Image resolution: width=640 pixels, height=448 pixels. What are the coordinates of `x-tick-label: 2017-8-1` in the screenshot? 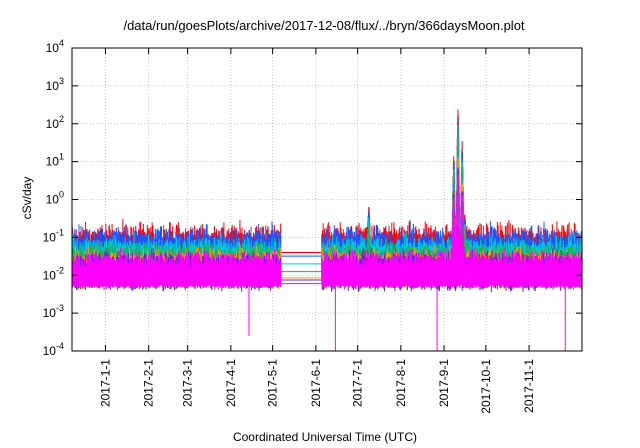 It's located at (401, 383).